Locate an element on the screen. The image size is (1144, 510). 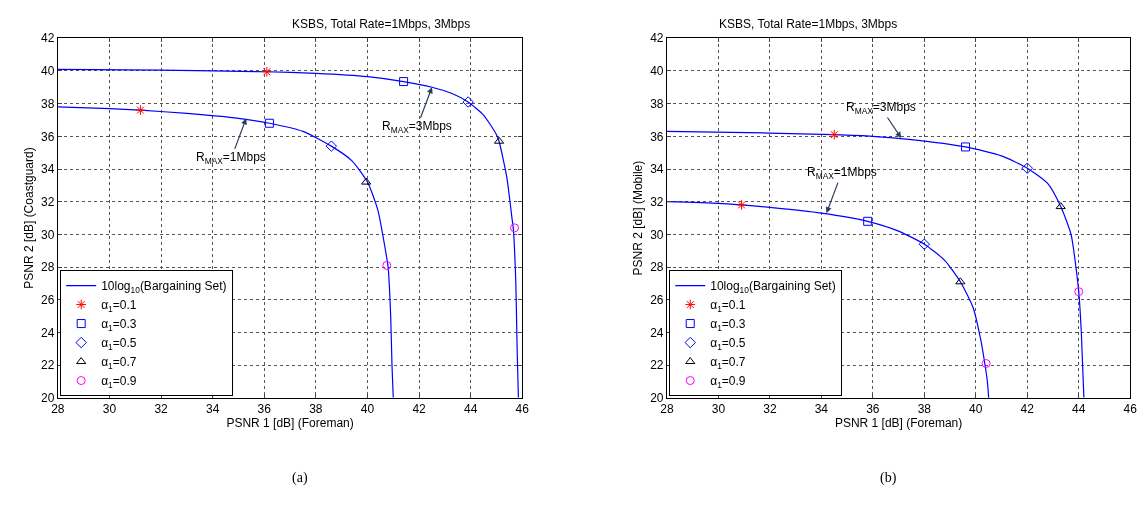
y-axis-title: PSNR 2 [dB] (Coastguard) is located at coordinates (29, 218).